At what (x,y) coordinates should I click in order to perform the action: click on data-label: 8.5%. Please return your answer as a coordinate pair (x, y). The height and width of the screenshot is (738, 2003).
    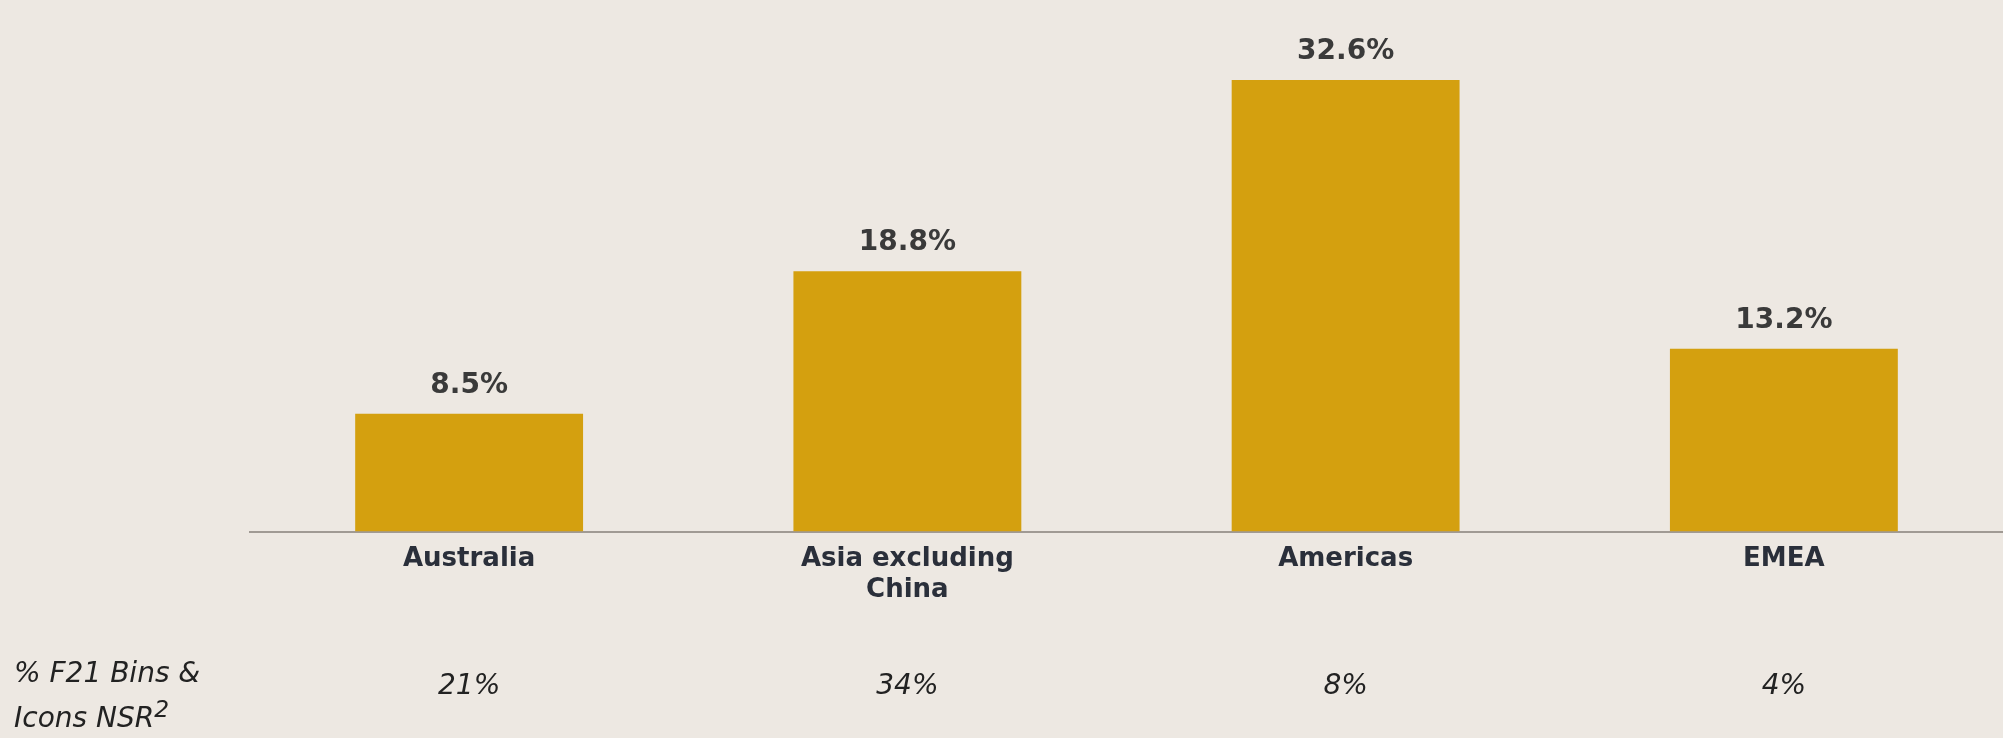
    Looking at the image, I should click on (469, 384).